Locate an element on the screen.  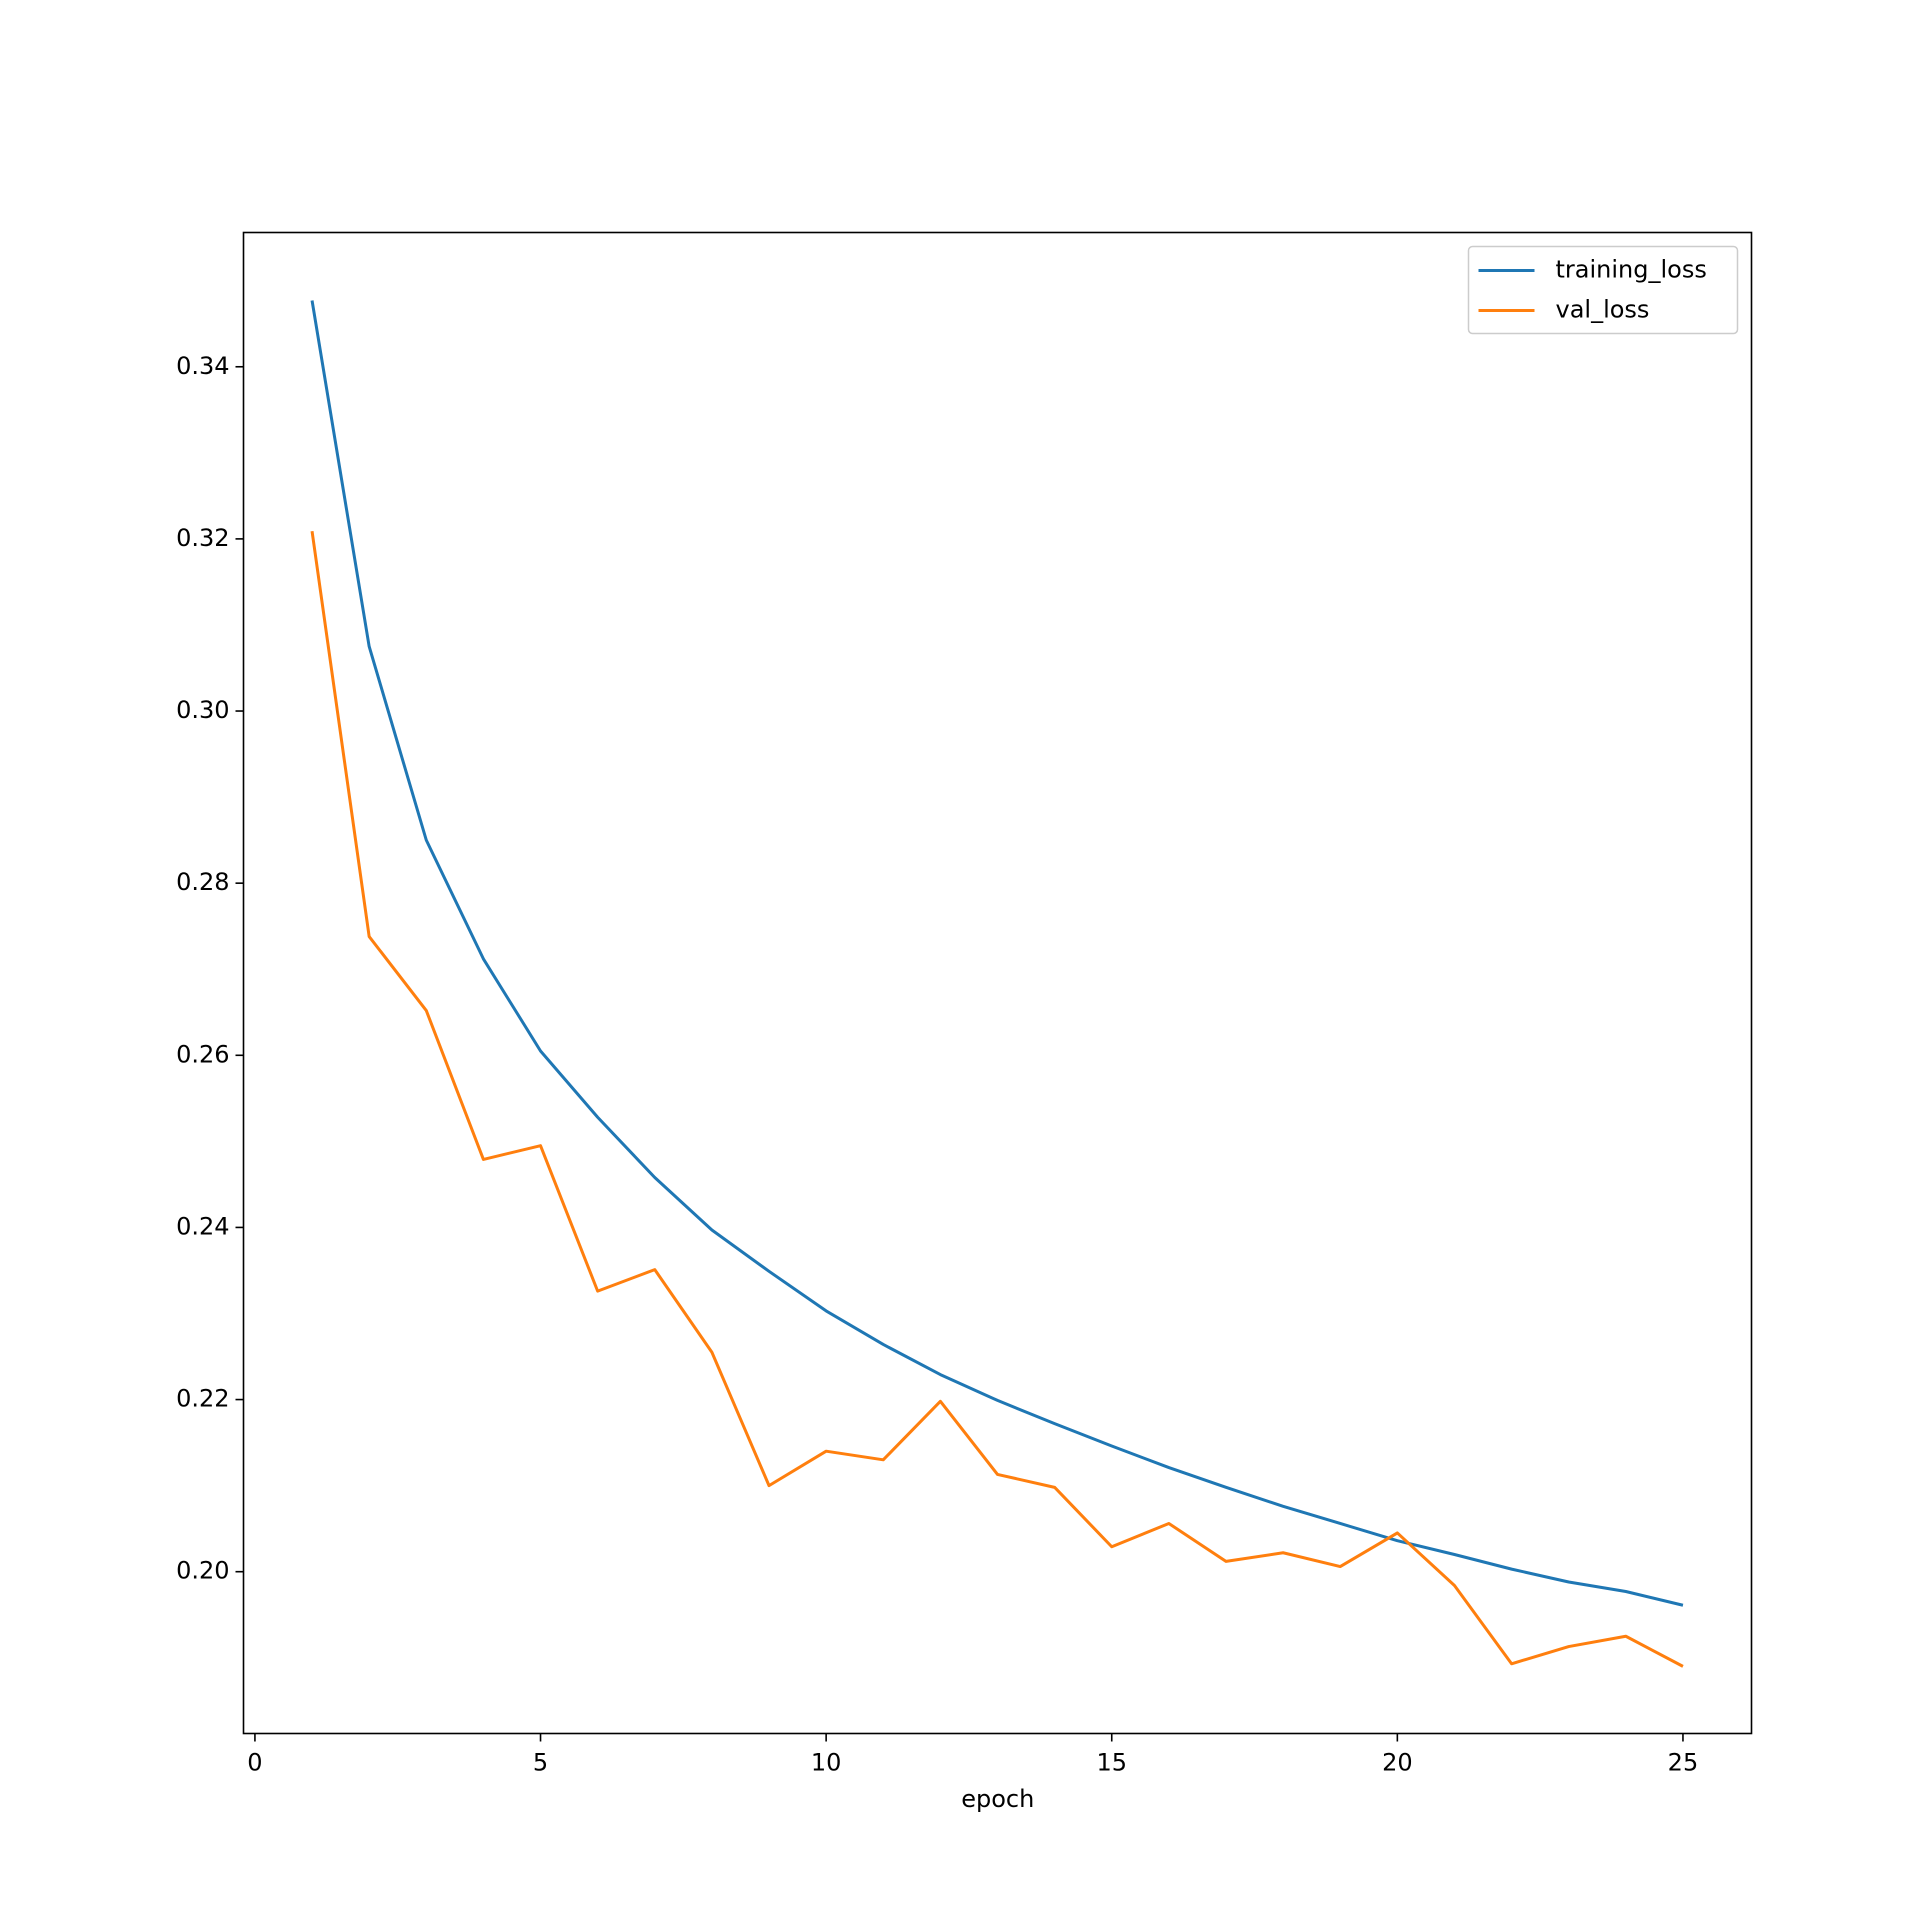
x-tick-label: 20 is located at coordinates (1397, 1763).